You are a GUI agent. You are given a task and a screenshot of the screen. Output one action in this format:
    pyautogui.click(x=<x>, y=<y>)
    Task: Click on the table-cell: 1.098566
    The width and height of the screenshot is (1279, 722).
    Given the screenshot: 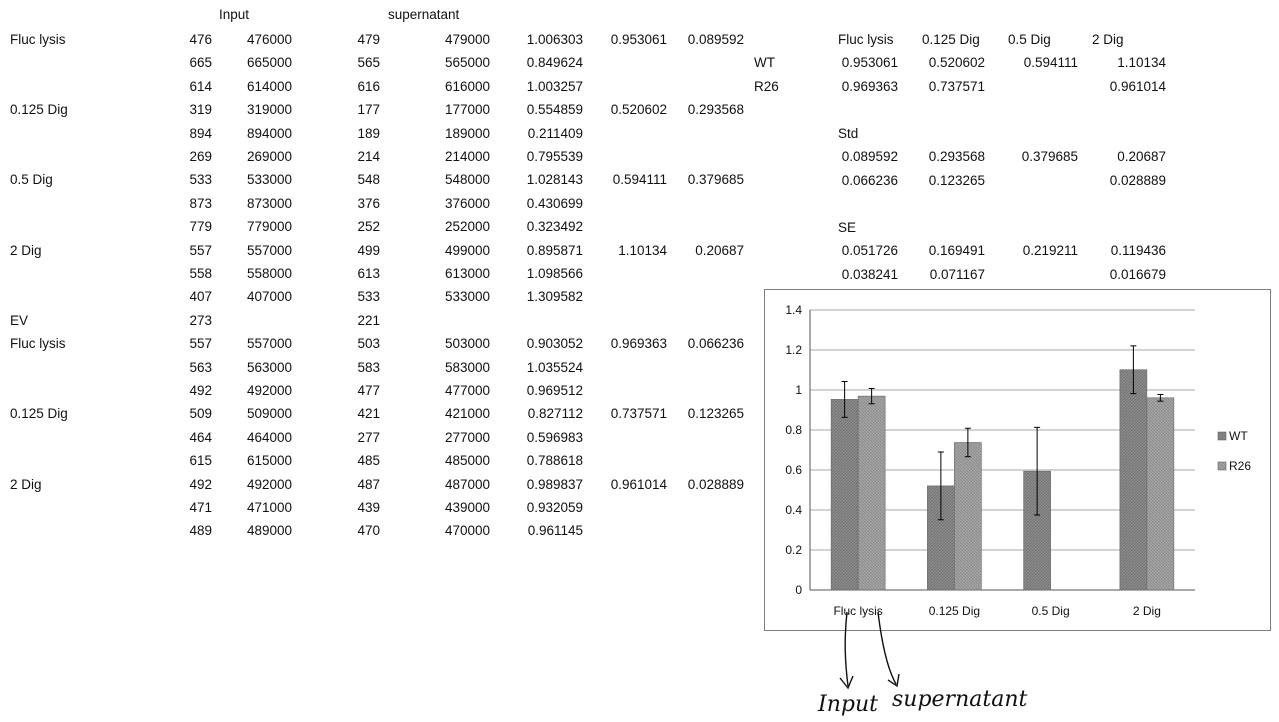 What is the action you would take?
    pyautogui.click(x=554, y=273)
    